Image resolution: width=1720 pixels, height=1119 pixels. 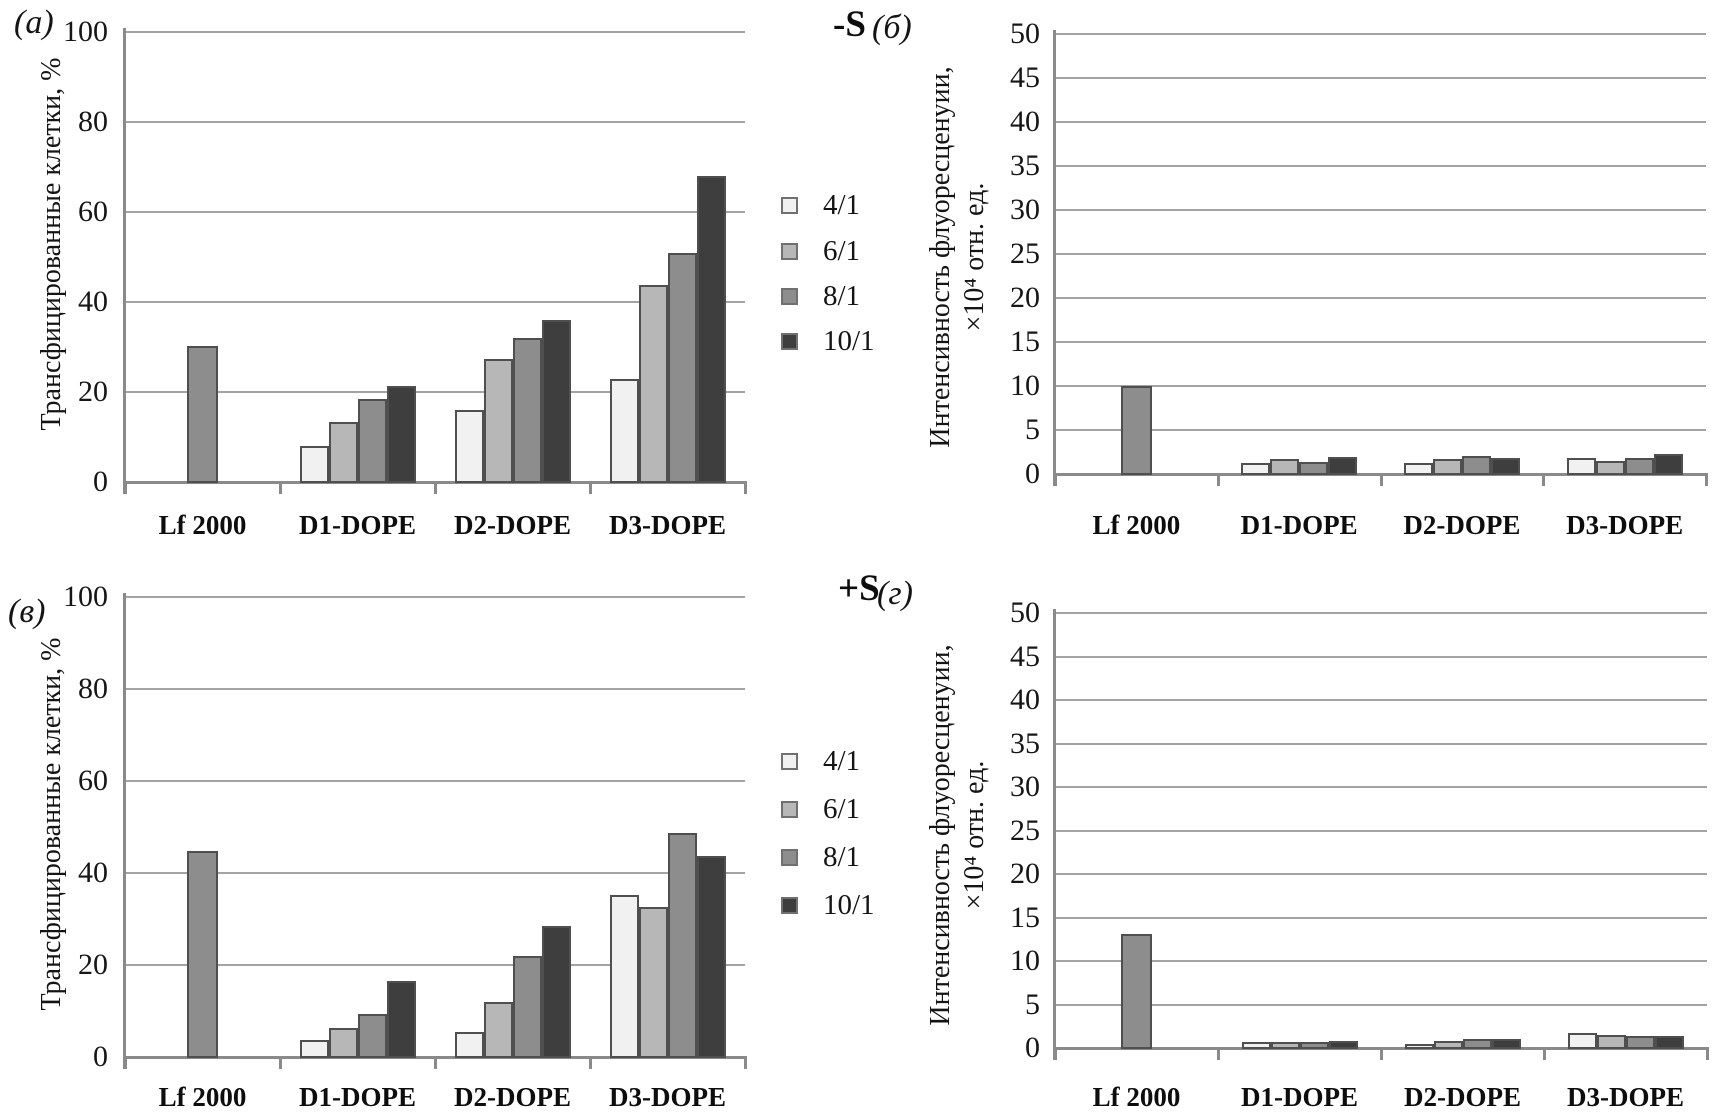 I want to click on y-axis-line, so click(x=1054, y=258).